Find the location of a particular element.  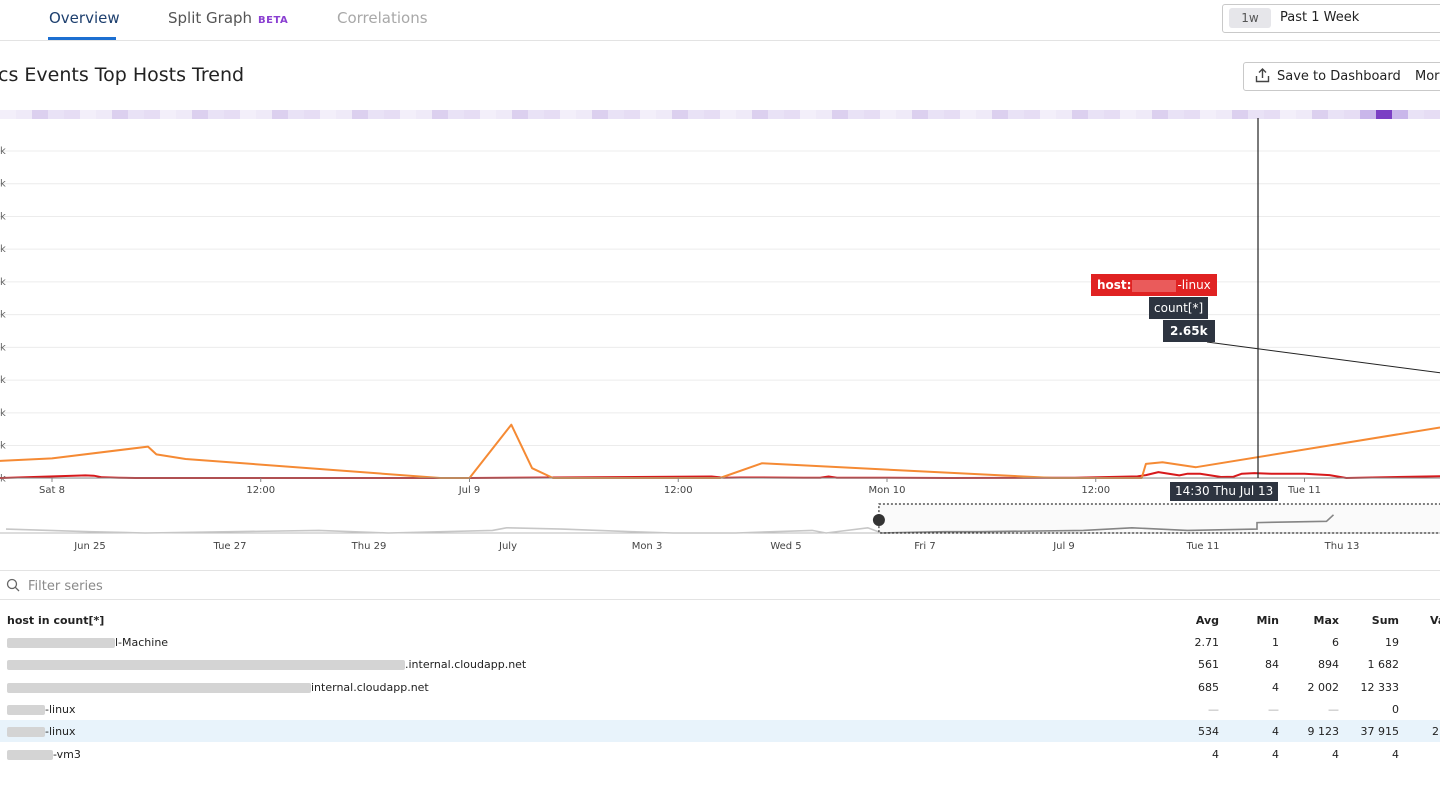

table-row: l-Machine 2.71 1 6 19 is located at coordinates (720, 642).